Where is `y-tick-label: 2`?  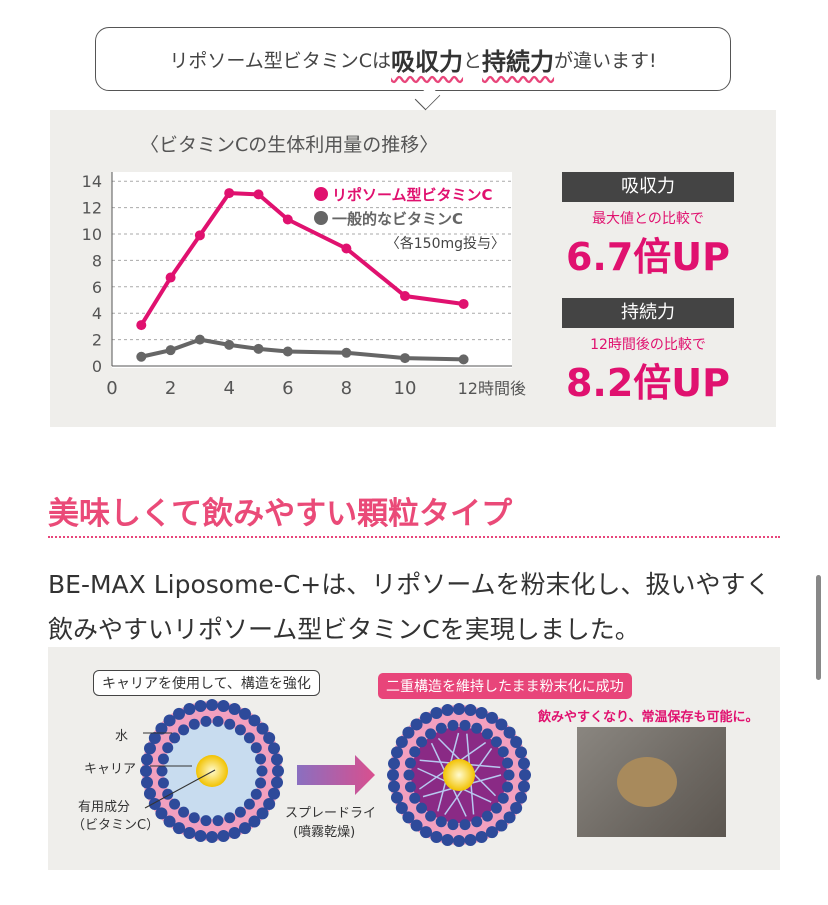 y-tick-label: 2 is located at coordinates (97, 340).